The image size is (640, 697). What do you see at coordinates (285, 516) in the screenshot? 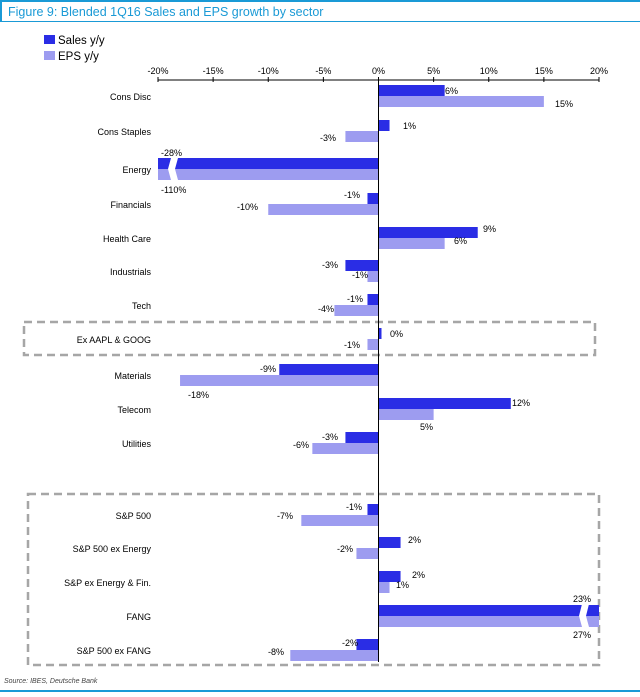
I see `eps-data-label: -7%` at bounding box center [285, 516].